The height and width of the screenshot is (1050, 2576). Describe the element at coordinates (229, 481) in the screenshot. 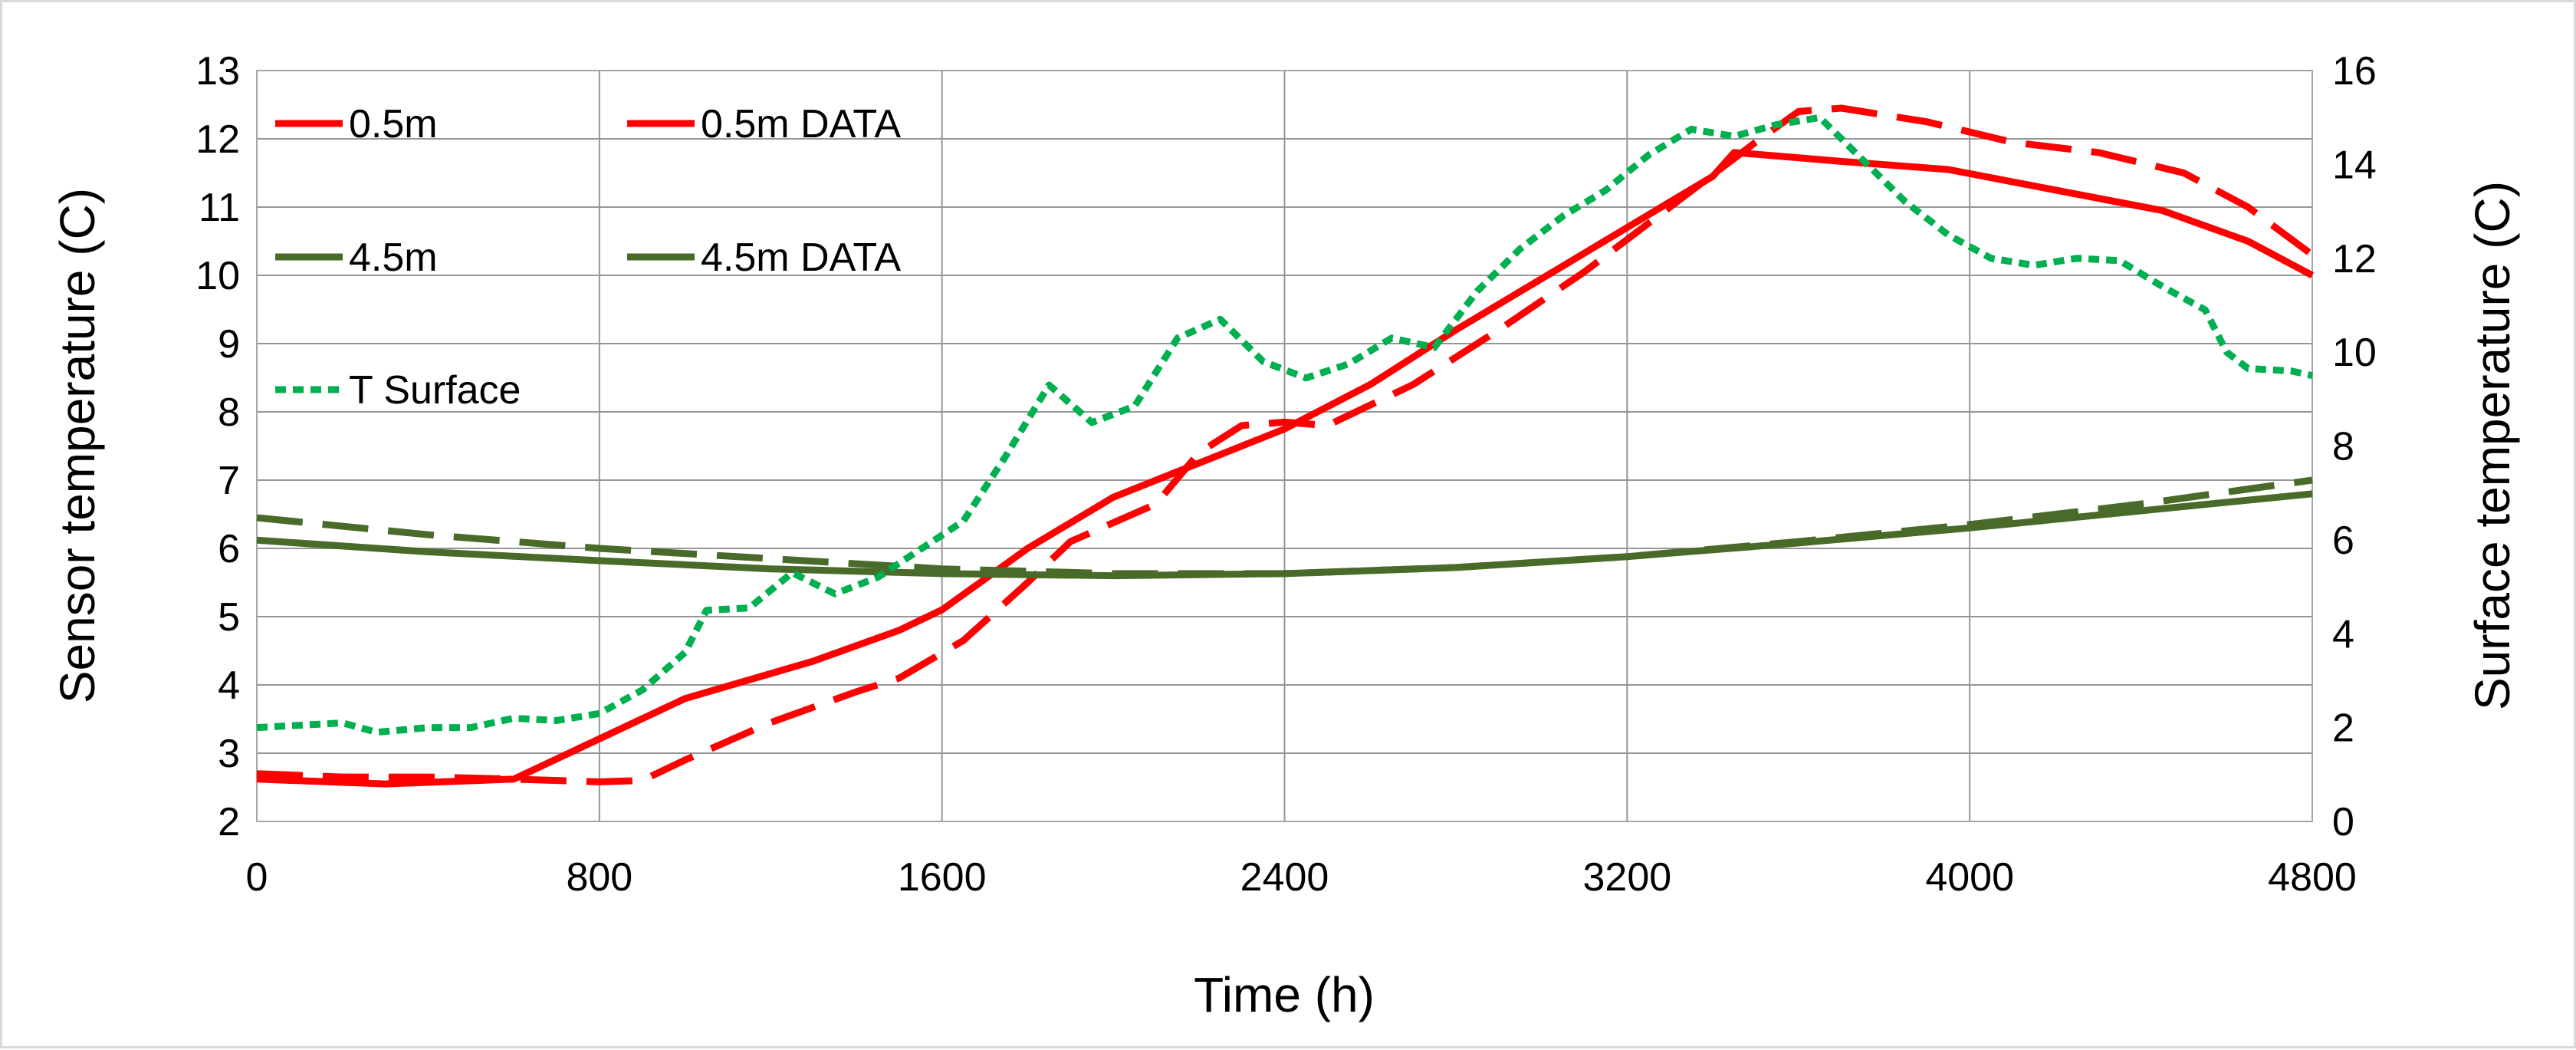

I see `y-tick-label: 7` at that location.